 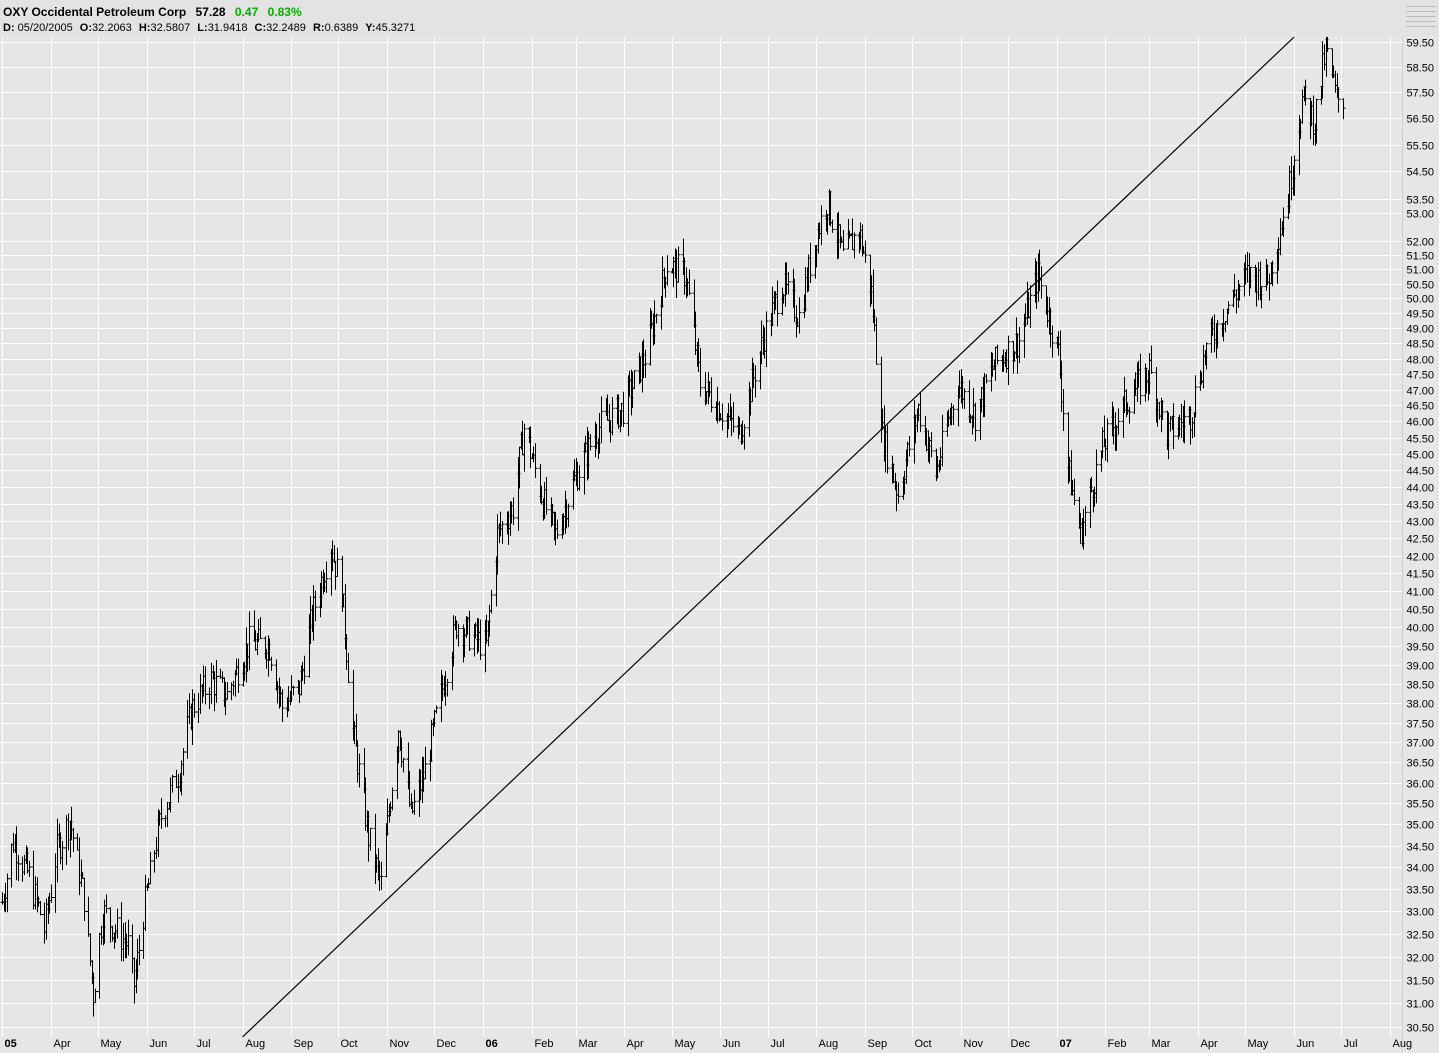 What do you see at coordinates (1420, 376) in the screenshot?
I see `y-tick-label: 47.50` at bounding box center [1420, 376].